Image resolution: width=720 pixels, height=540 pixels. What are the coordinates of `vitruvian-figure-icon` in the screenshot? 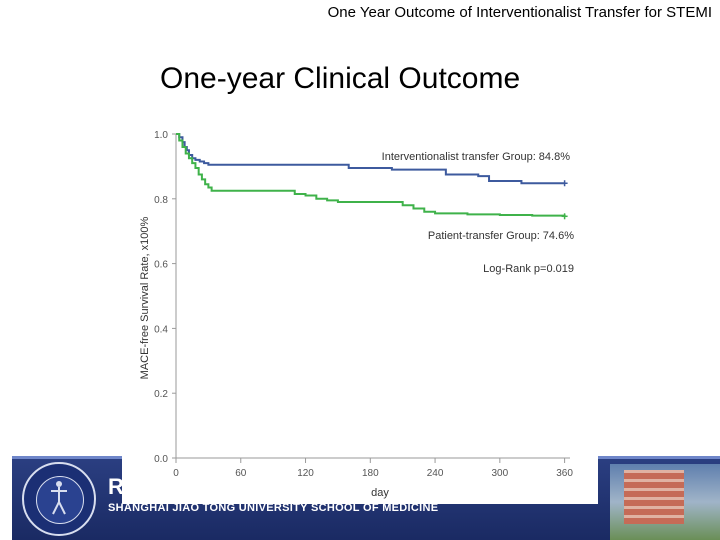 It's located at (59, 498).